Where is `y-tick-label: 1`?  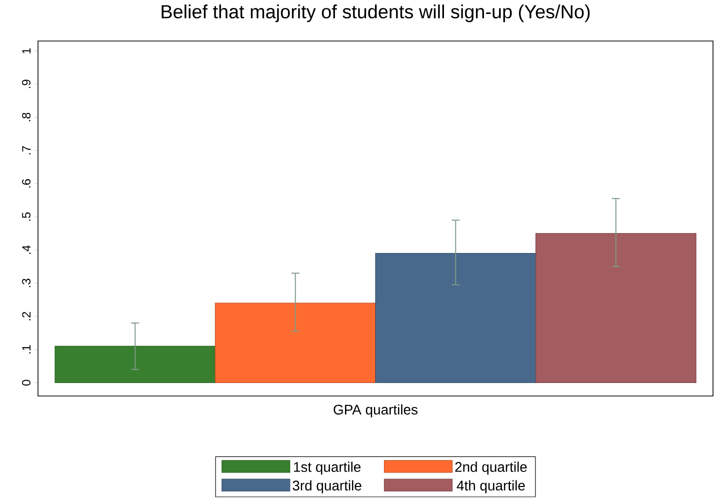 y-tick-label: 1 is located at coordinates (26, 51).